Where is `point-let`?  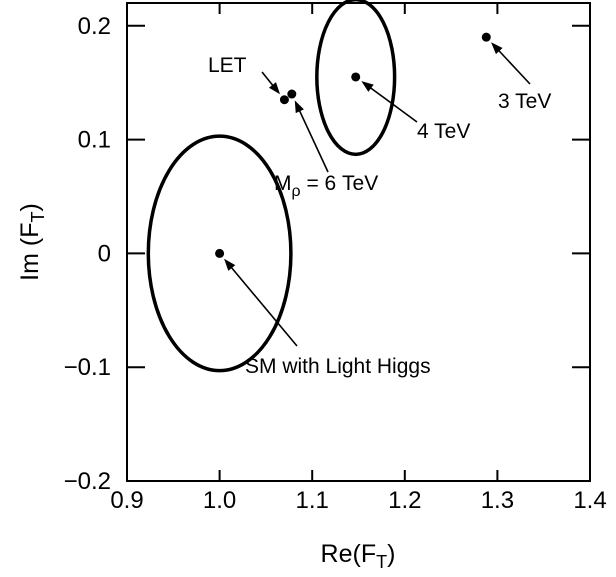
point-let is located at coordinates (284, 100).